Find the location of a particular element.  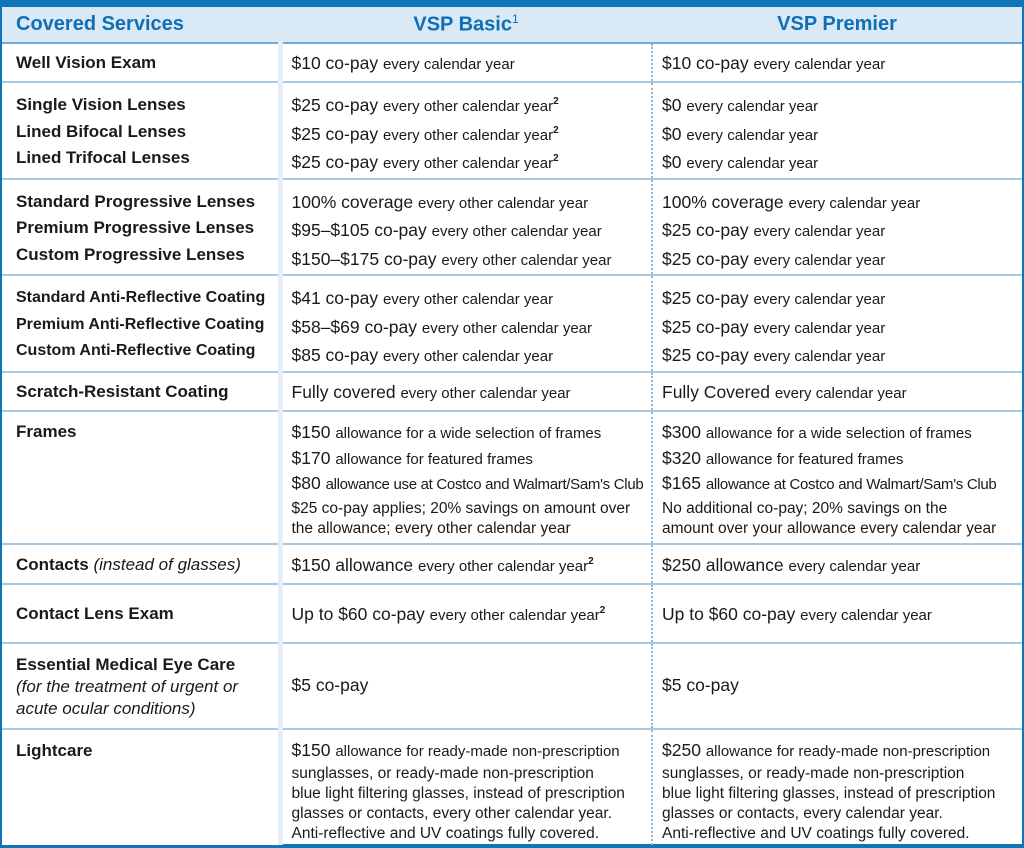

vsp-basic-label: VSP Basic is located at coordinates (462, 24).